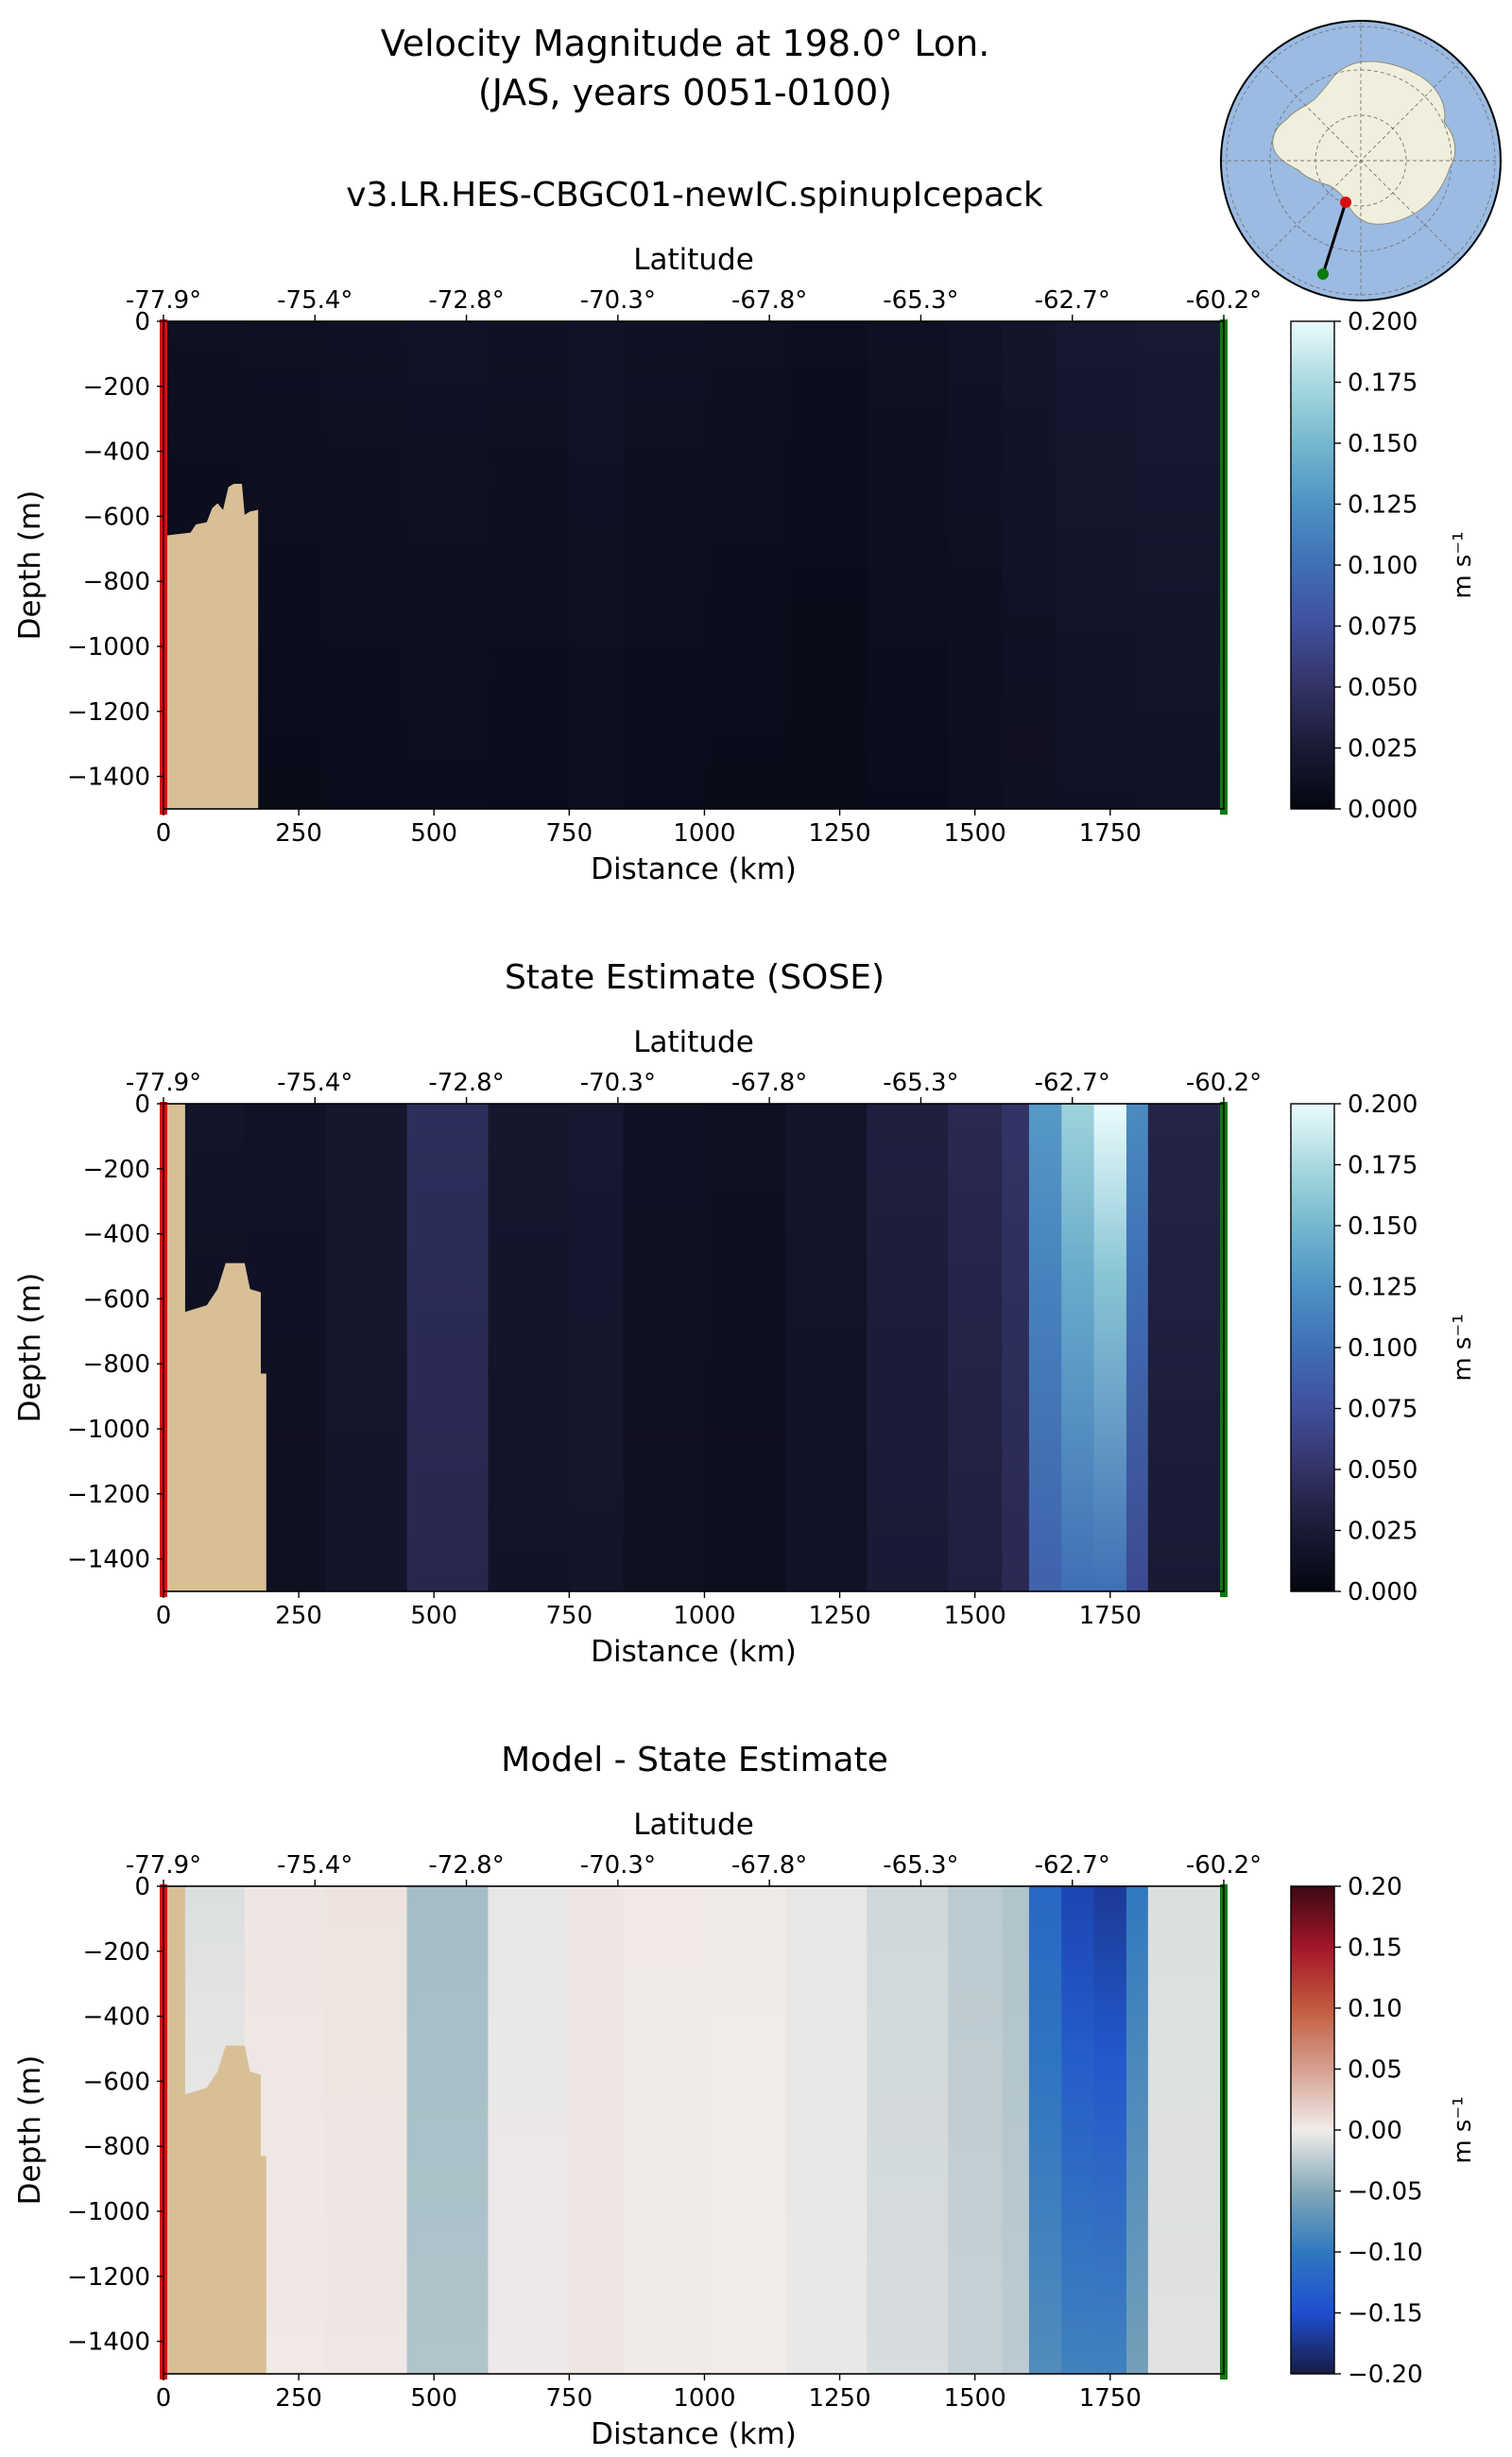  What do you see at coordinates (695, 977) in the screenshot?
I see `panel-2-title: State Estimate (SOSE)` at bounding box center [695, 977].